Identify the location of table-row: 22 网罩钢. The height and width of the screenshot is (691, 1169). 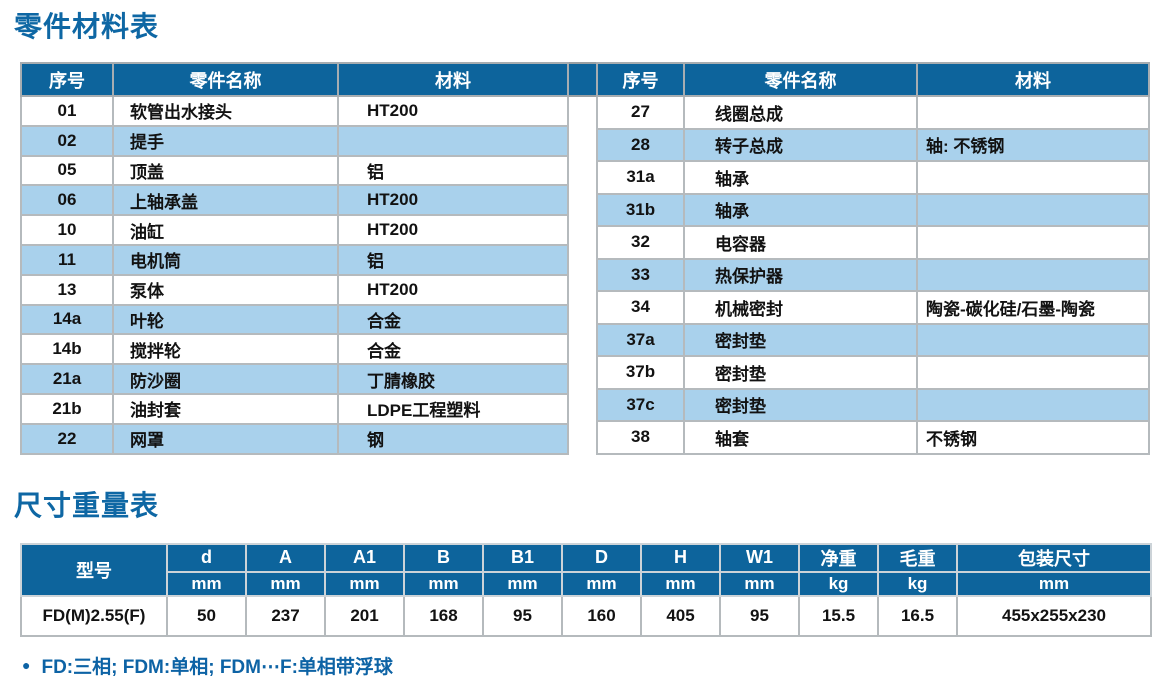
(294, 438).